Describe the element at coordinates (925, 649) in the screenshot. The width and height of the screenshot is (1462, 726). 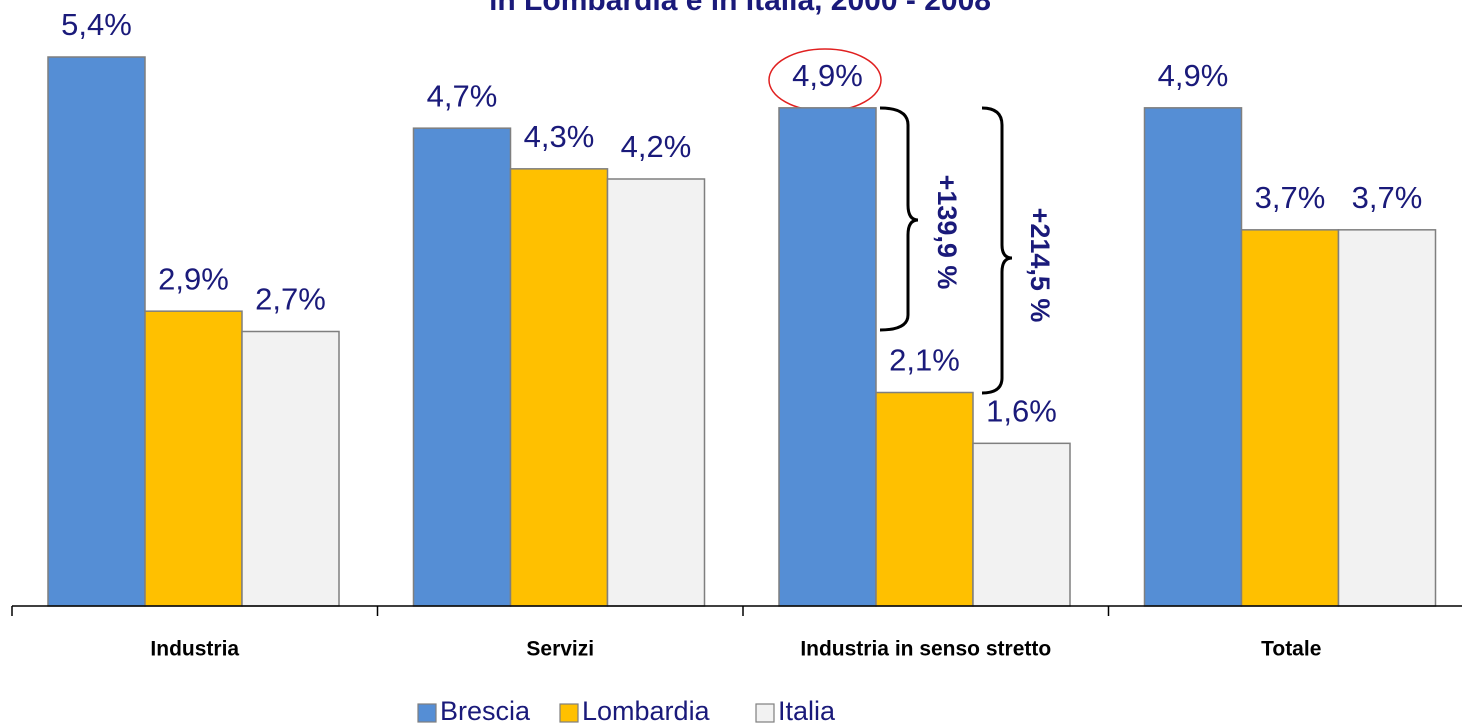
I see `x-tick-label: Industria in senso stretto` at that location.